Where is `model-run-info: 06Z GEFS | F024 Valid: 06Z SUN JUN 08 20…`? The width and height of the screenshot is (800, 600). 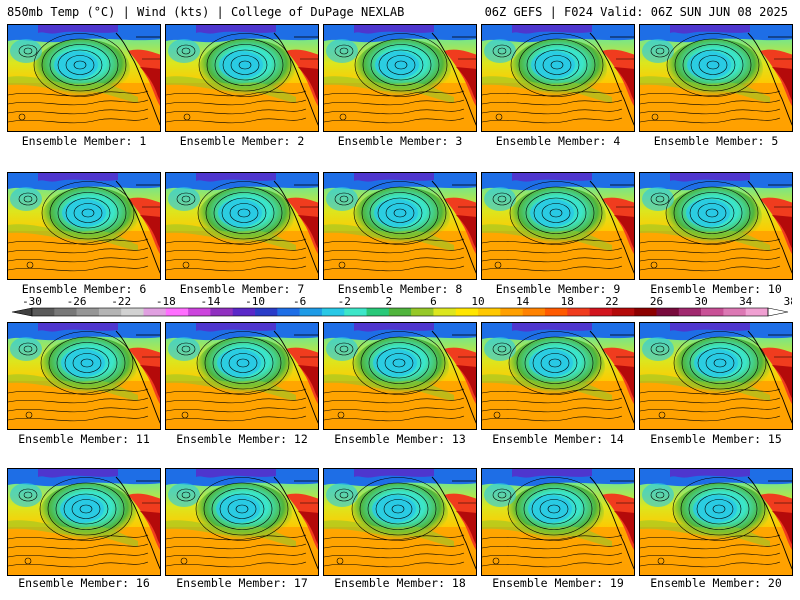 model-run-info: 06Z GEFS | F024 Valid: 06Z SUN JUN 08 20… is located at coordinates (636, 12).